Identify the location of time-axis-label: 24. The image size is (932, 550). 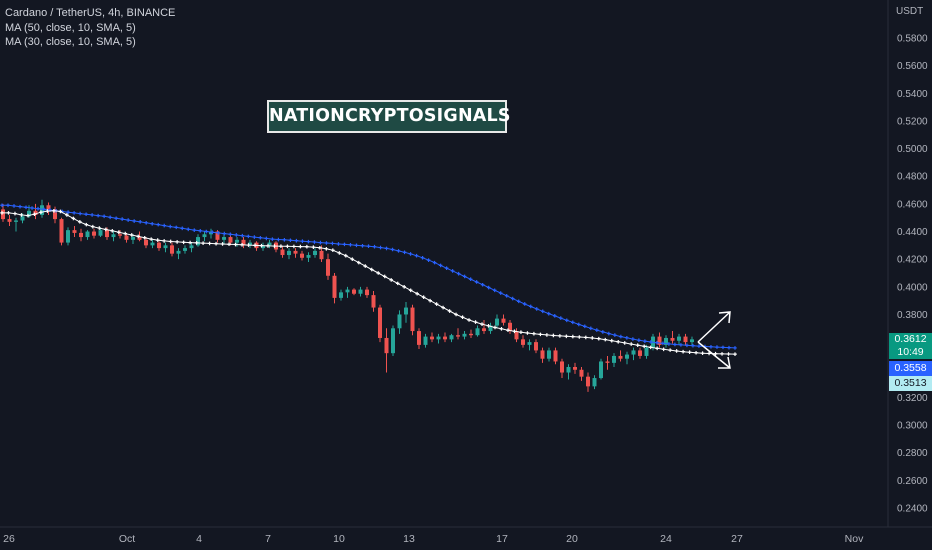
(666, 539).